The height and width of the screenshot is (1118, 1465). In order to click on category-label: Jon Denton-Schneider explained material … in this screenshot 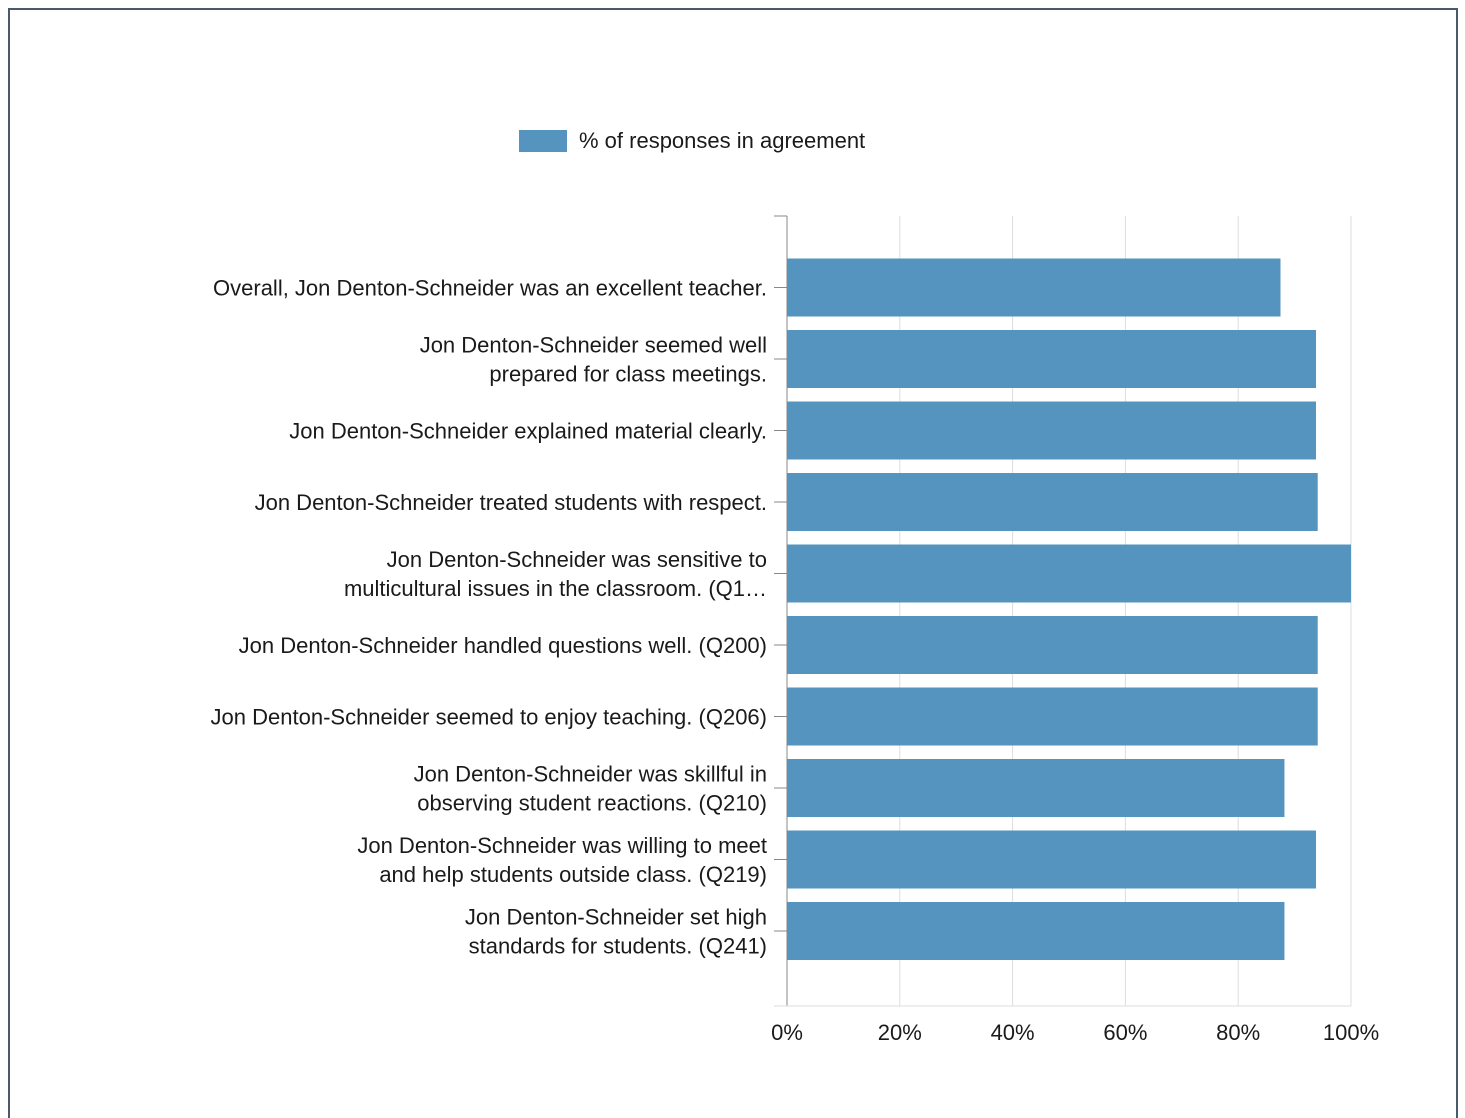, I will do `click(528, 431)`.